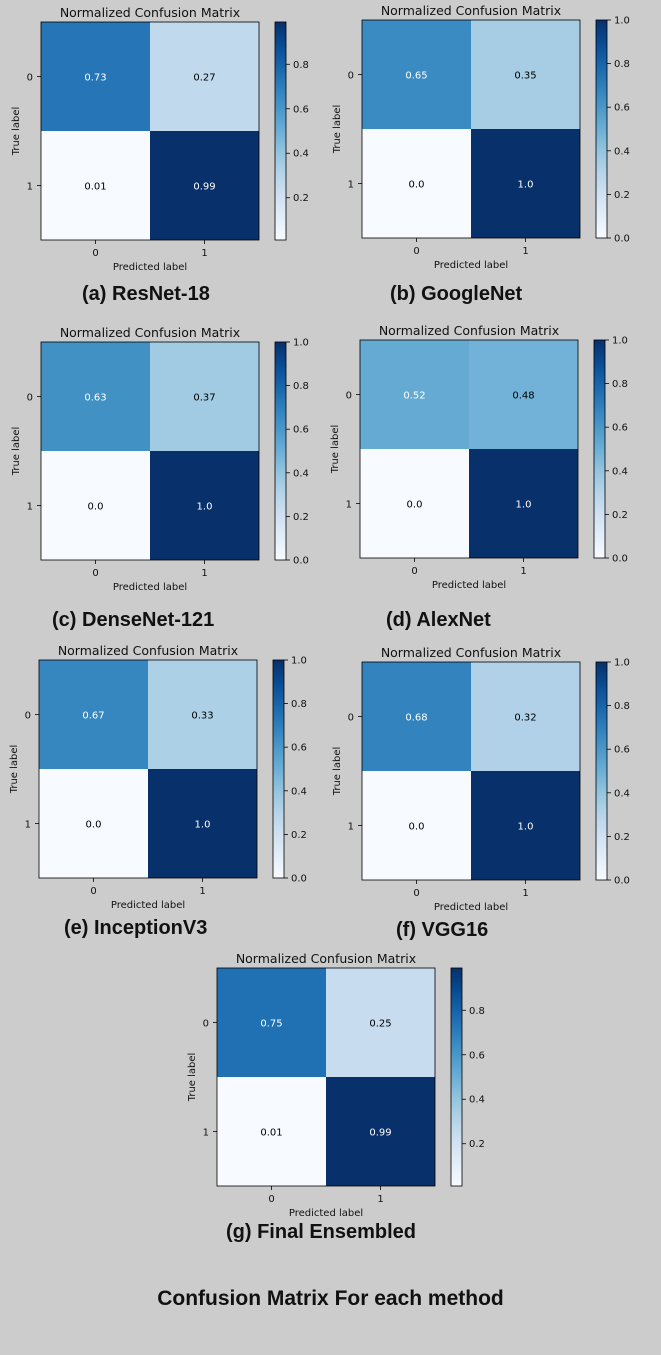  Describe the element at coordinates (133, 620) in the screenshot. I see `caption-densenet121: (c) DenseNet-121` at that location.